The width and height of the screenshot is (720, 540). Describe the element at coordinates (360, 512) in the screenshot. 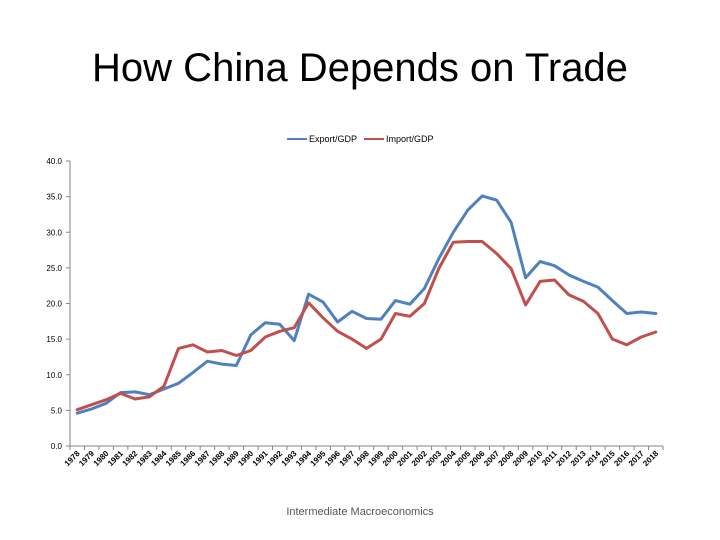

I see `slide-footer: Intermediate Macroeconomics` at that location.